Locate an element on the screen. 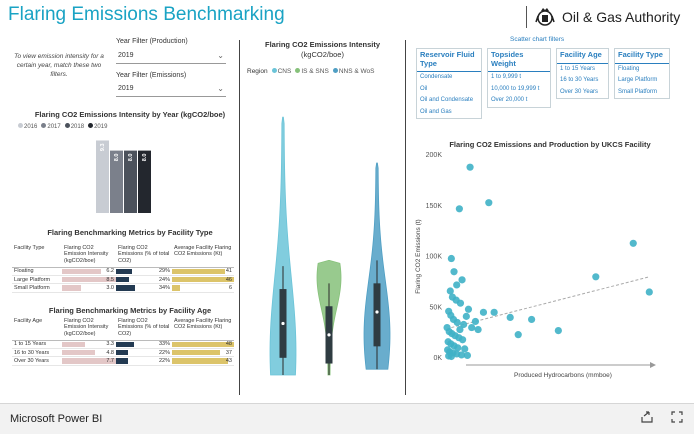  cell-value: Small Platform is located at coordinates (32, 287).